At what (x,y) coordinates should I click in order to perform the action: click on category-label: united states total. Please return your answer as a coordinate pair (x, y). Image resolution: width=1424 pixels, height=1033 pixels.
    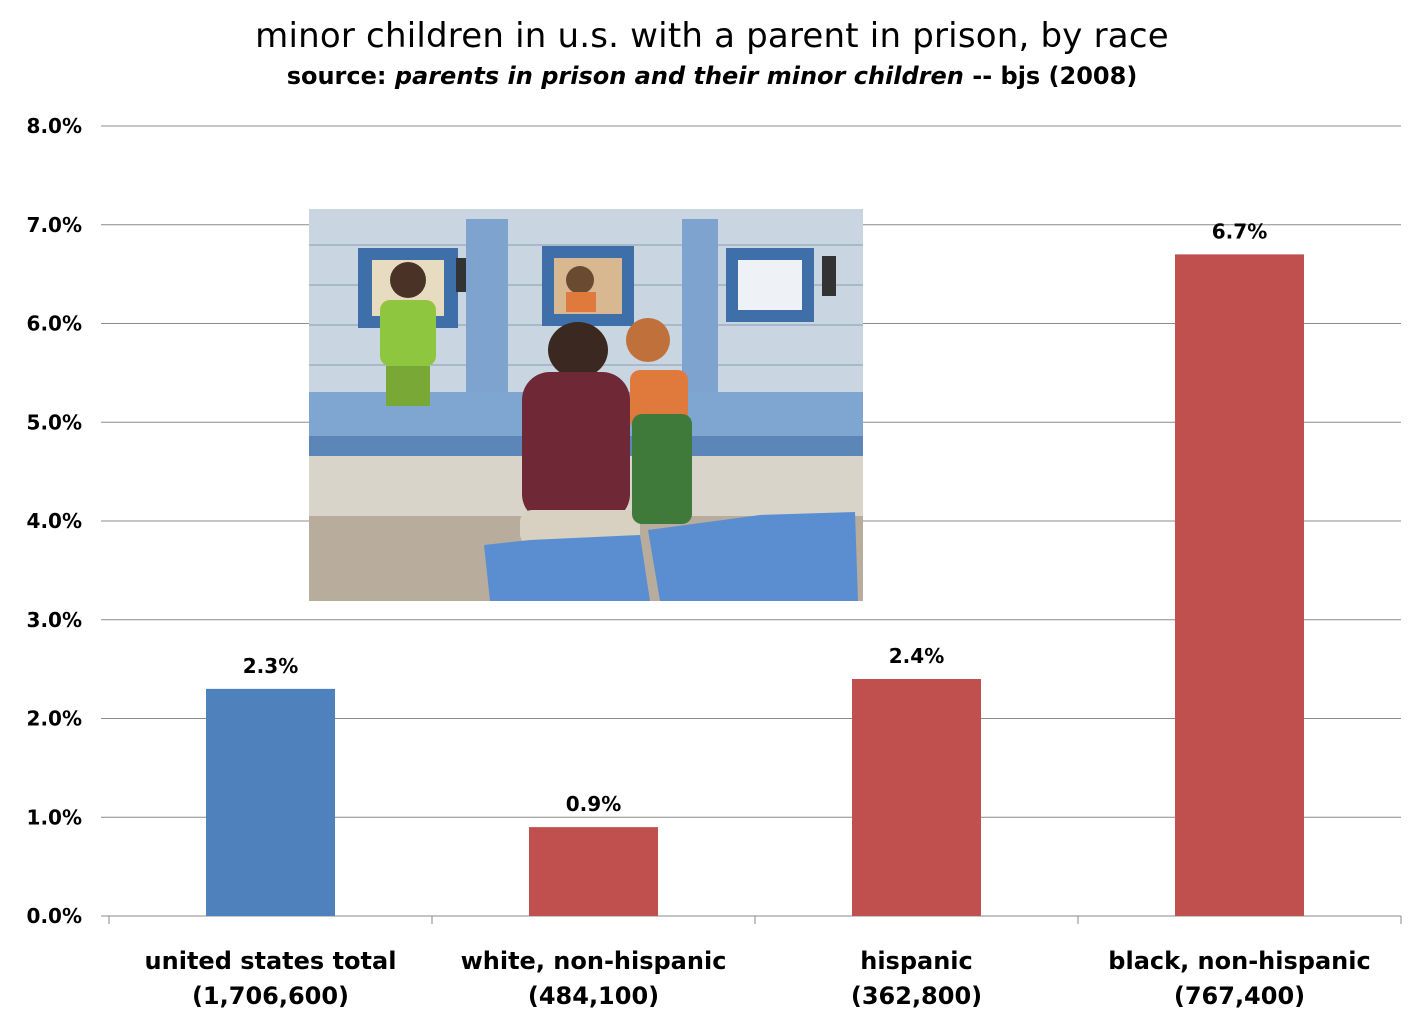
    Looking at the image, I should click on (271, 961).